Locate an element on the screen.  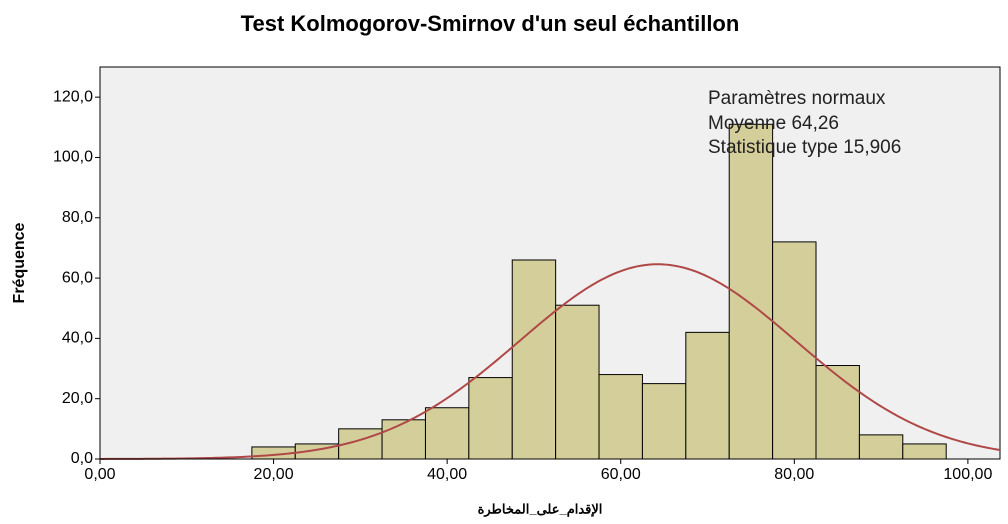
y-tick-label: 40,0 is located at coordinates (77, 338).